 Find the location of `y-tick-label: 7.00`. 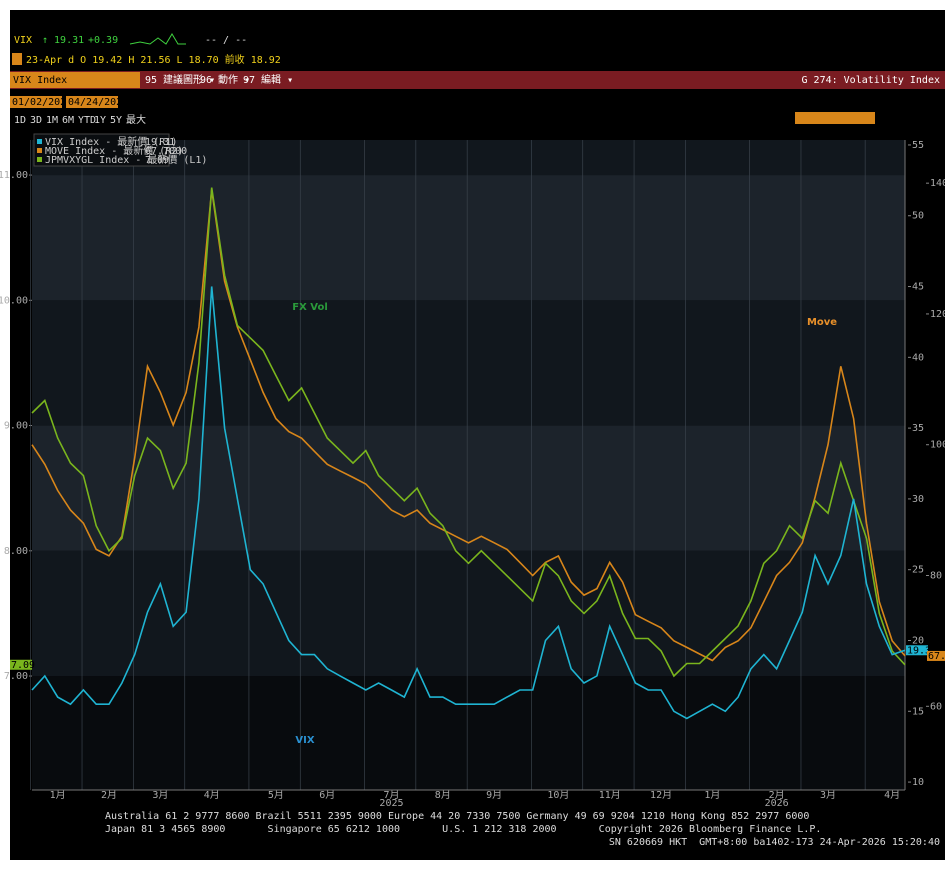

y-tick-label: 7.00 is located at coordinates (16, 676).